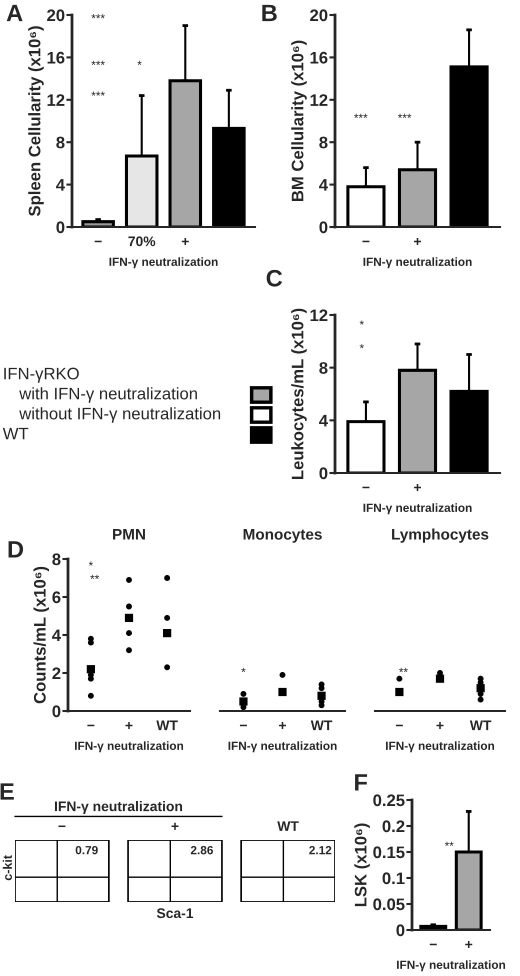  What do you see at coordinates (87, 850) in the screenshot?
I see `text: 0.79` at bounding box center [87, 850].